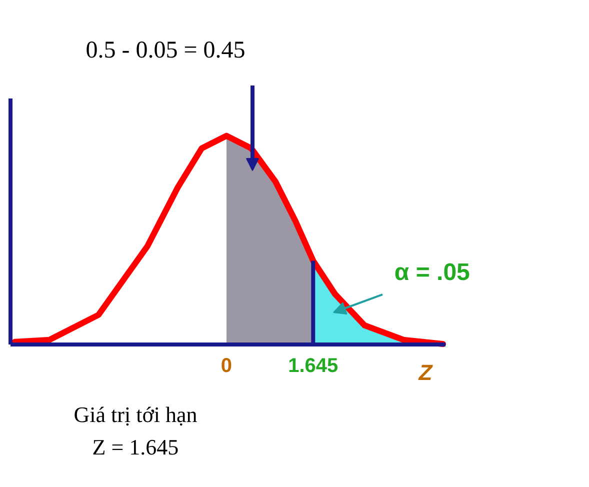  I want to click on x-tick-label: 1.645, so click(313, 366).